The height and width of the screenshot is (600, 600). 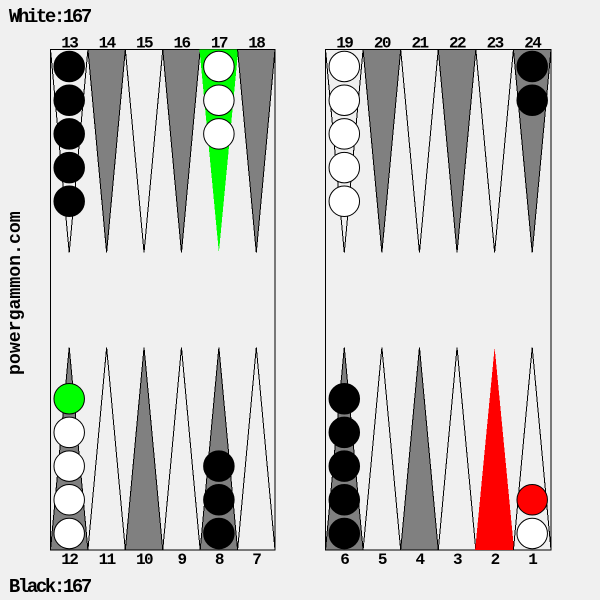 I want to click on svg-text: 13, so click(x=69, y=44).